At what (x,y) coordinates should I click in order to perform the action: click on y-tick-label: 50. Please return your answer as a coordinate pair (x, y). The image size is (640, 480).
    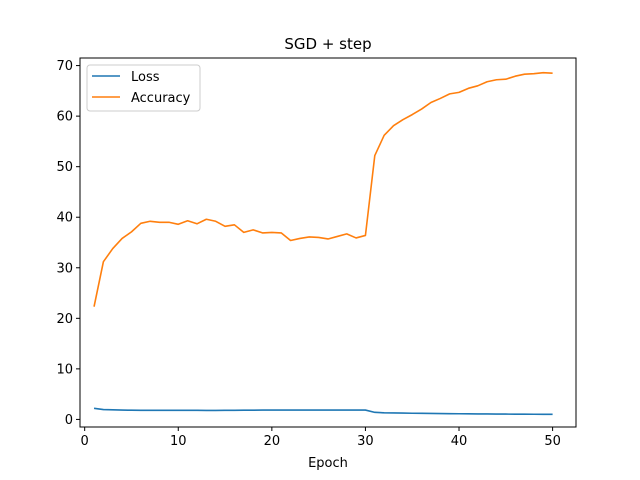
    Looking at the image, I should click on (64, 167).